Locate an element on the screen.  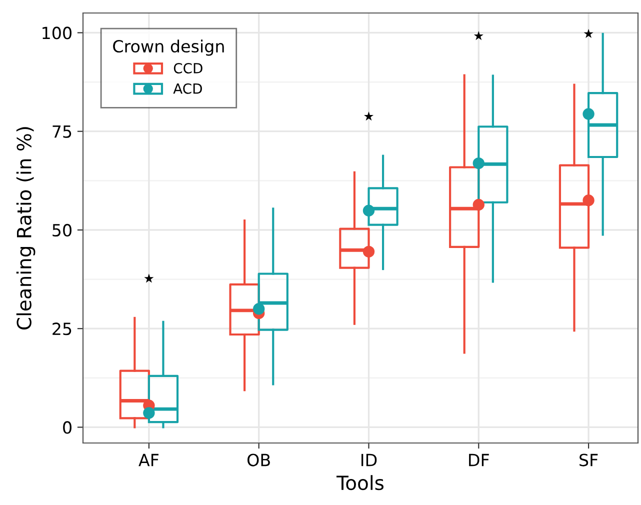
y-tick-label: 50 is located at coordinates (62, 230).